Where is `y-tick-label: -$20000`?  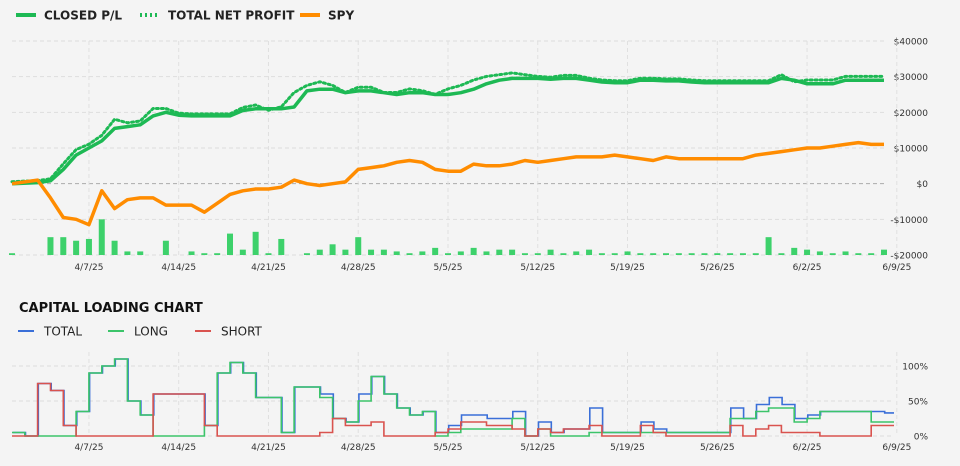 y-tick-label: -$20000 is located at coordinates (909, 257).